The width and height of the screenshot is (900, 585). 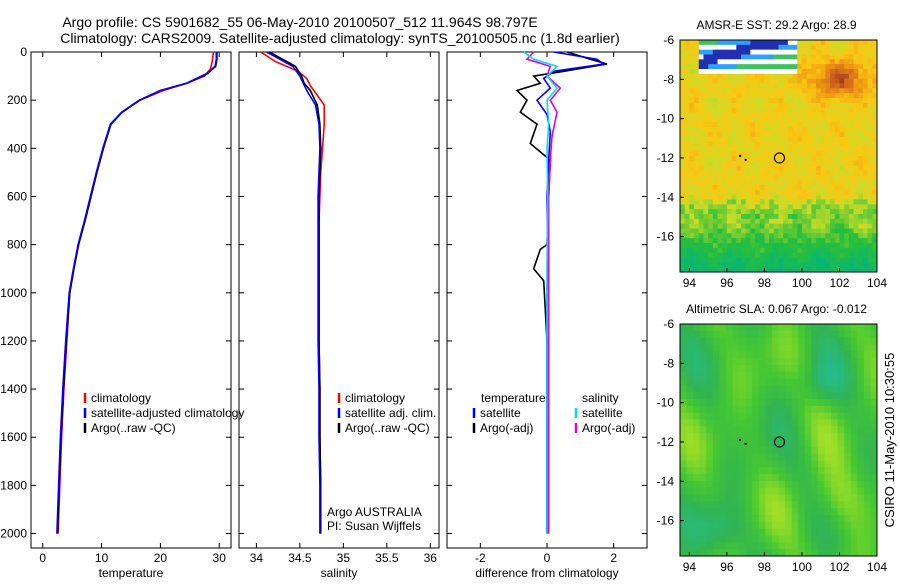 What do you see at coordinates (121, 398) in the screenshot?
I see `temperature-legend-entry-label: climatology` at bounding box center [121, 398].